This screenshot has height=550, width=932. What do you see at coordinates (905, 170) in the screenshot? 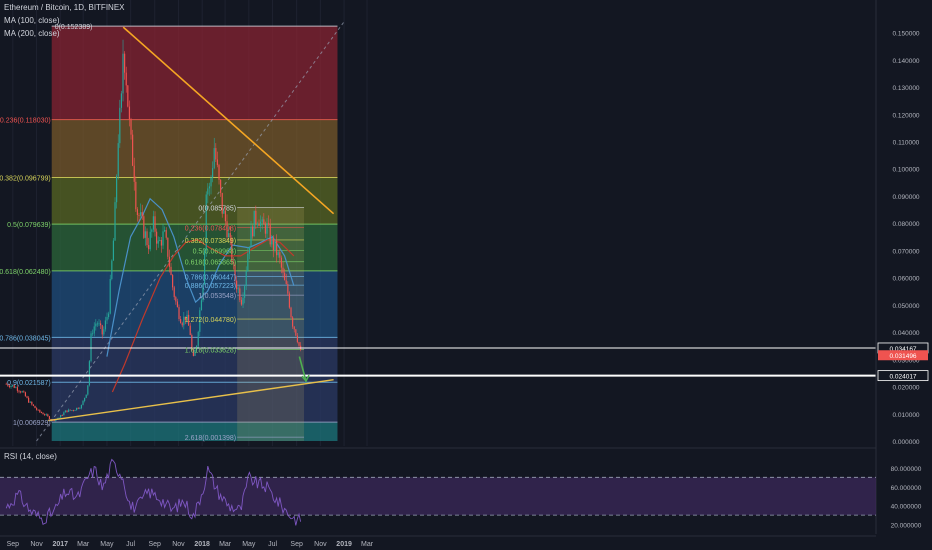
I see `price-tick-label: 0.100000` at bounding box center [905, 170].